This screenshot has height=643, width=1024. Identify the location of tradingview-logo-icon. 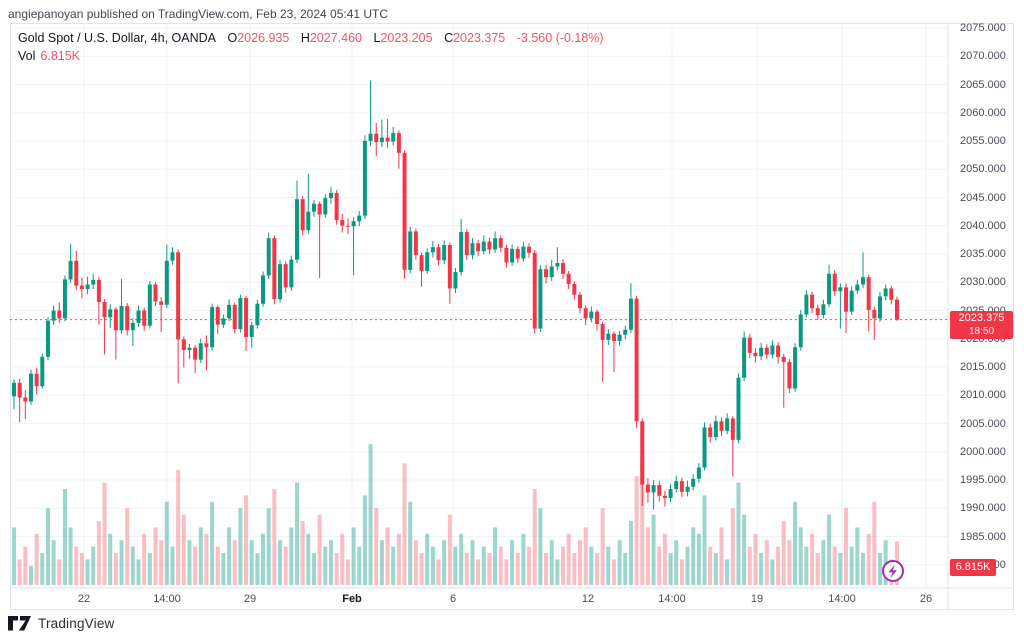
(19, 623).